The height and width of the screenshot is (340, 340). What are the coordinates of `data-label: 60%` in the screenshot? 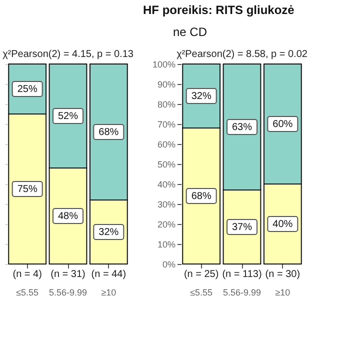 It's located at (282, 124).